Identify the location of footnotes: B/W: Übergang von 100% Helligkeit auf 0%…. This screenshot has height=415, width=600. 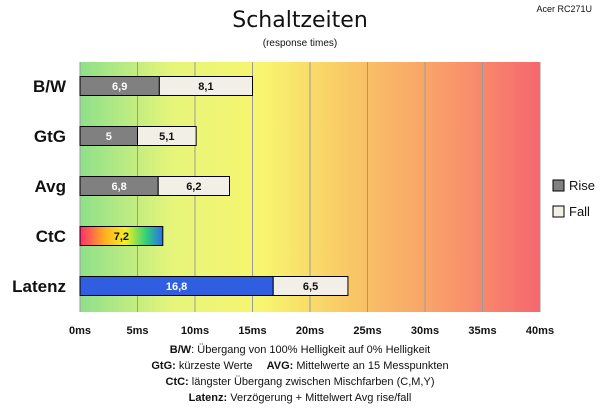
(299, 374).